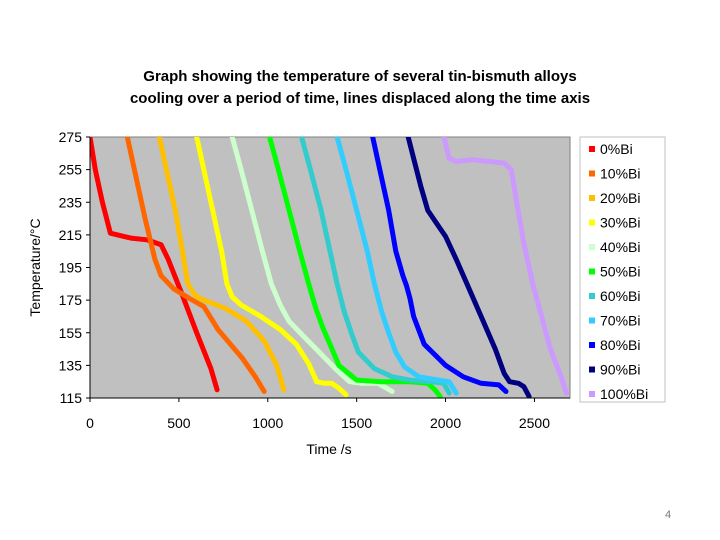  Describe the element at coordinates (396, 266) in the screenshot. I see `series-line-70pct-bi` at that location.